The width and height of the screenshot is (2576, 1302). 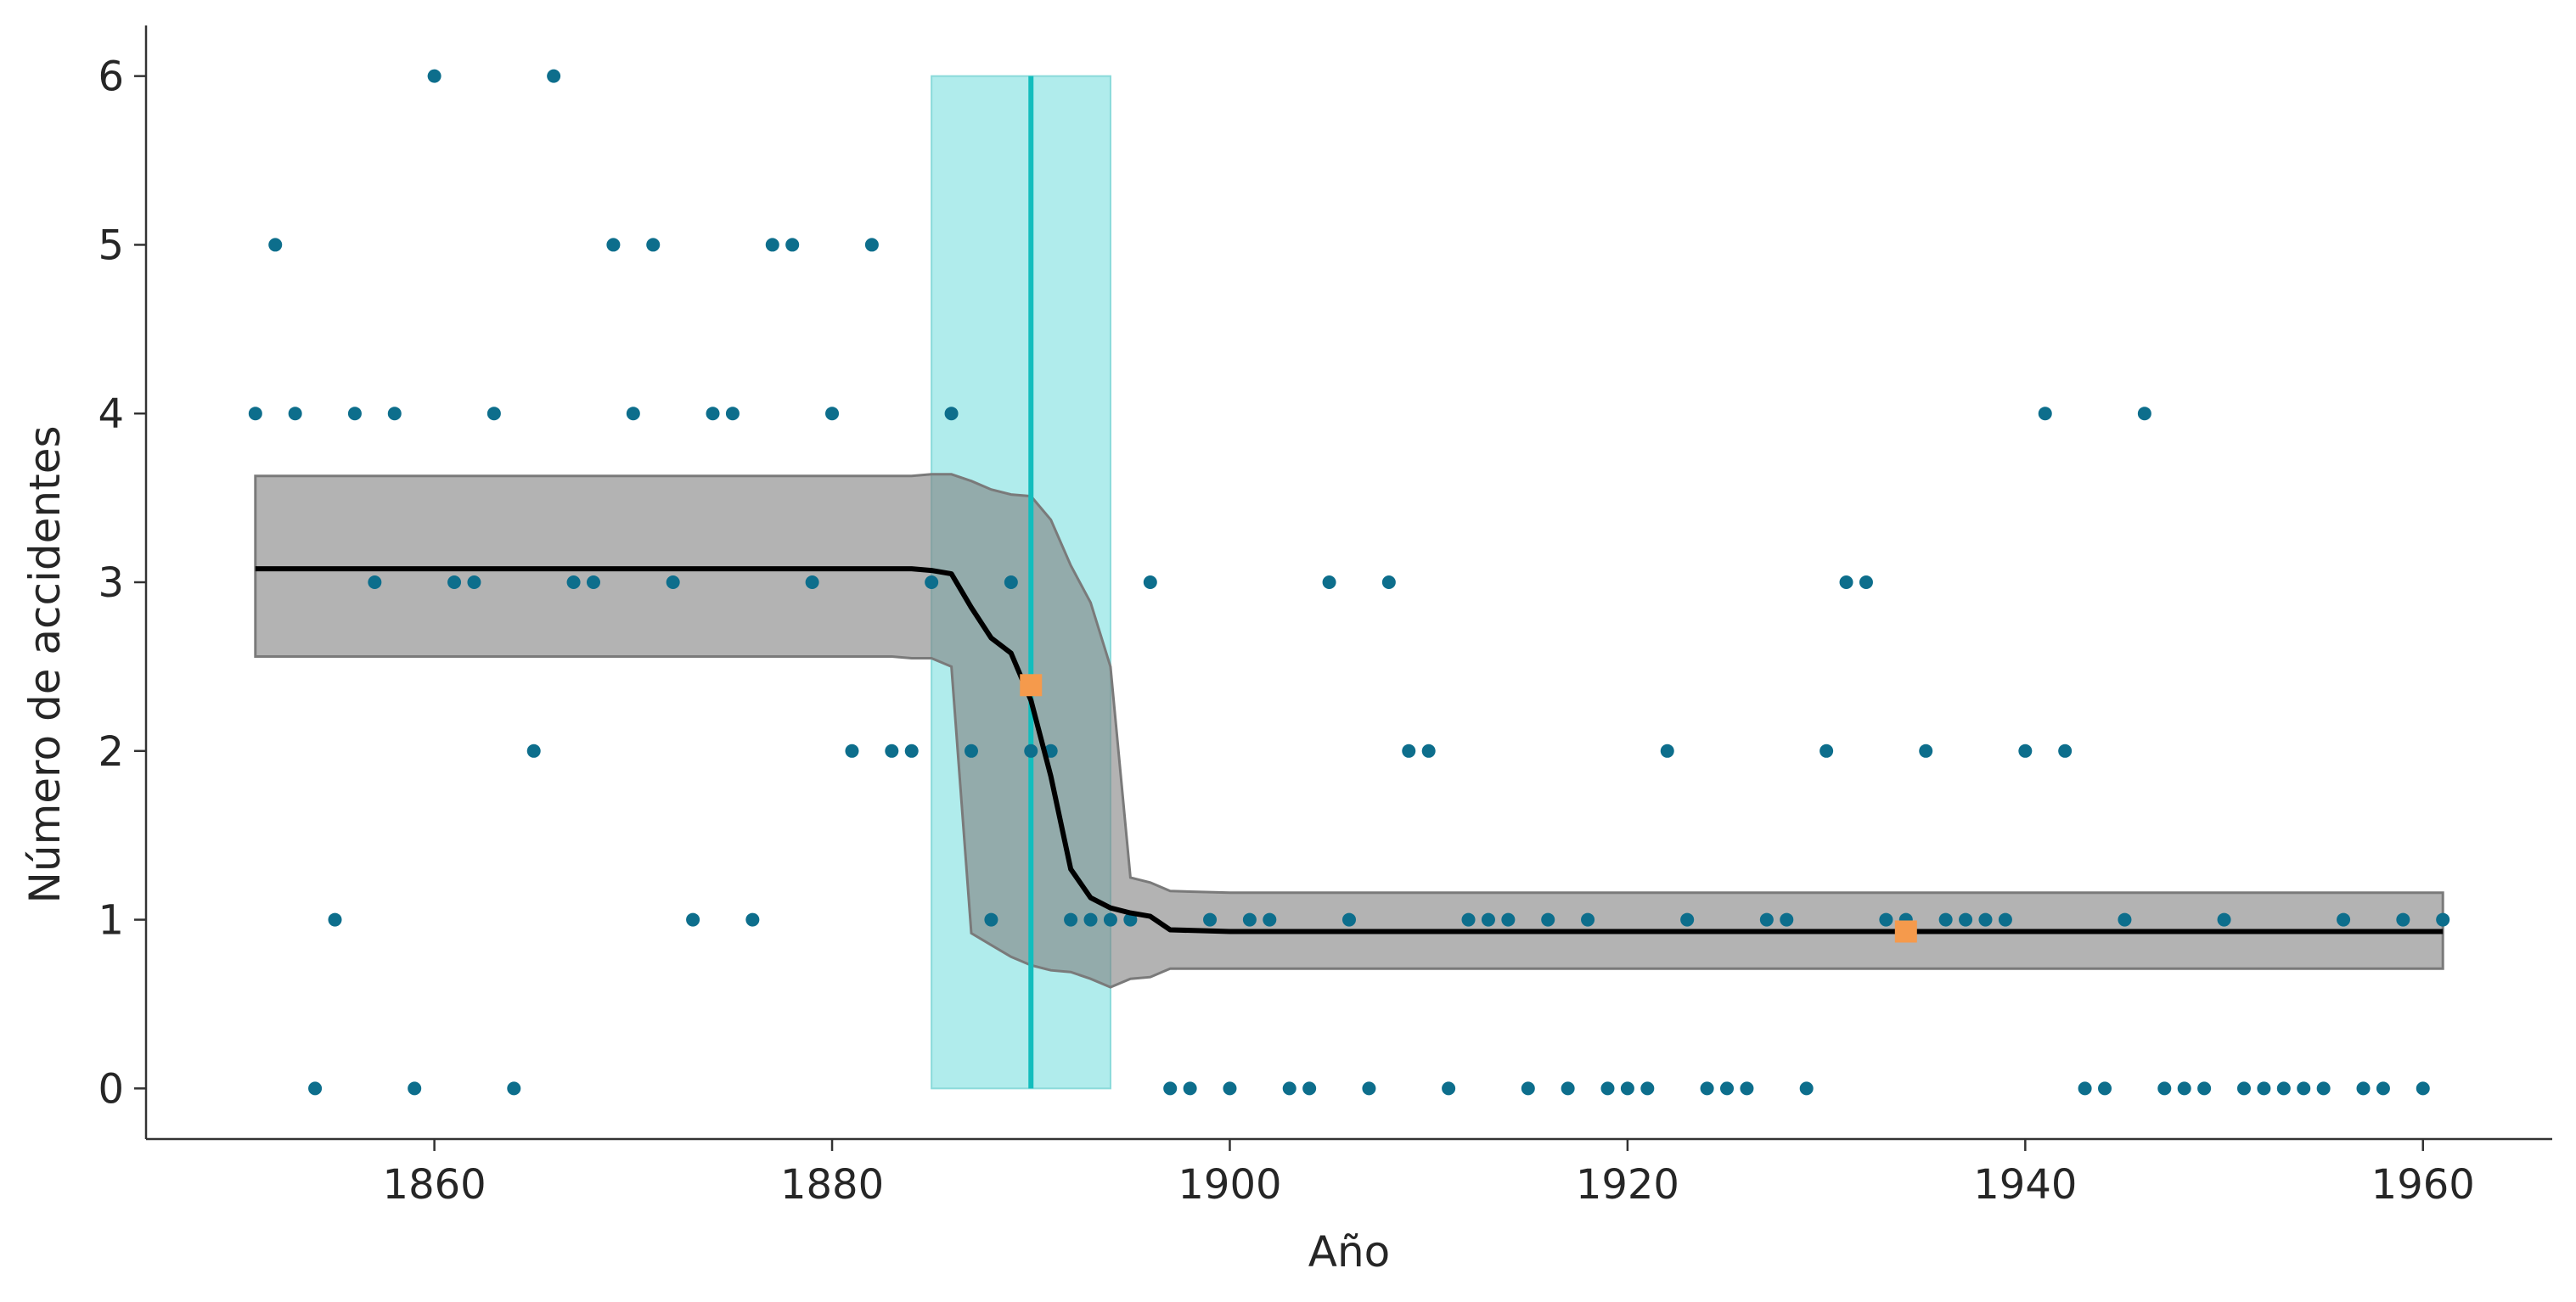 What do you see at coordinates (111, 583) in the screenshot?
I see `y-tick-label: 3` at bounding box center [111, 583].